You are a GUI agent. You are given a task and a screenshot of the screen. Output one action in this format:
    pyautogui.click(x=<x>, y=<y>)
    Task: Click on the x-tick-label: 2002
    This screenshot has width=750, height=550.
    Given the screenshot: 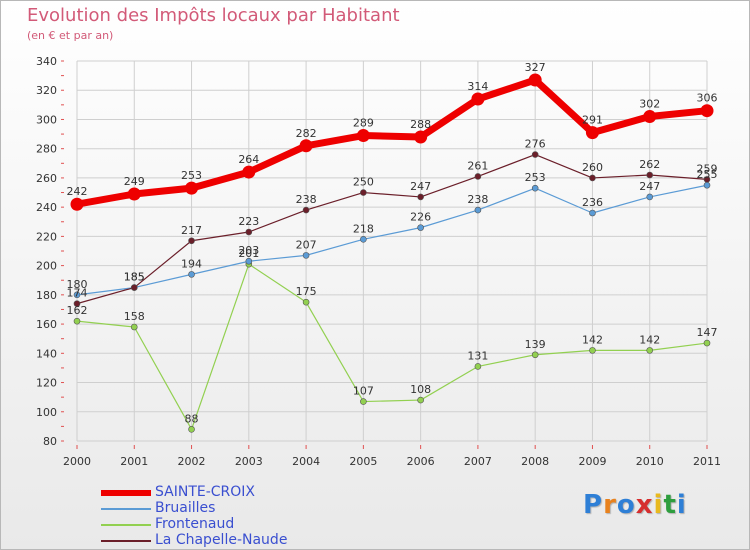 What is the action you would take?
    pyautogui.click(x=192, y=461)
    